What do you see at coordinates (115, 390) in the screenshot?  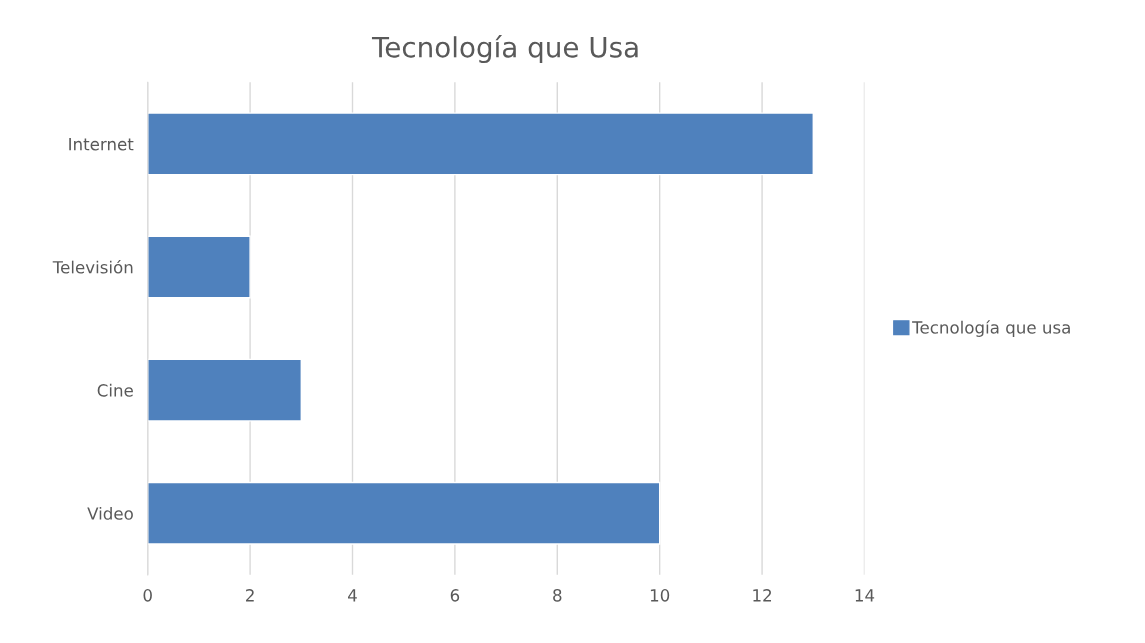 I see `y-tick-label: Cine` at bounding box center [115, 390].